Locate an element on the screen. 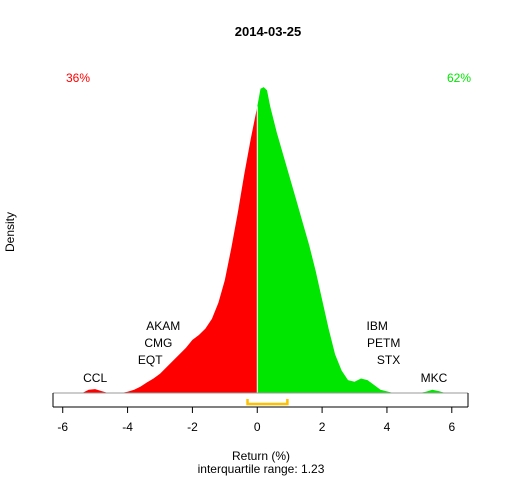  x-tick-label: 6 is located at coordinates (451, 427).